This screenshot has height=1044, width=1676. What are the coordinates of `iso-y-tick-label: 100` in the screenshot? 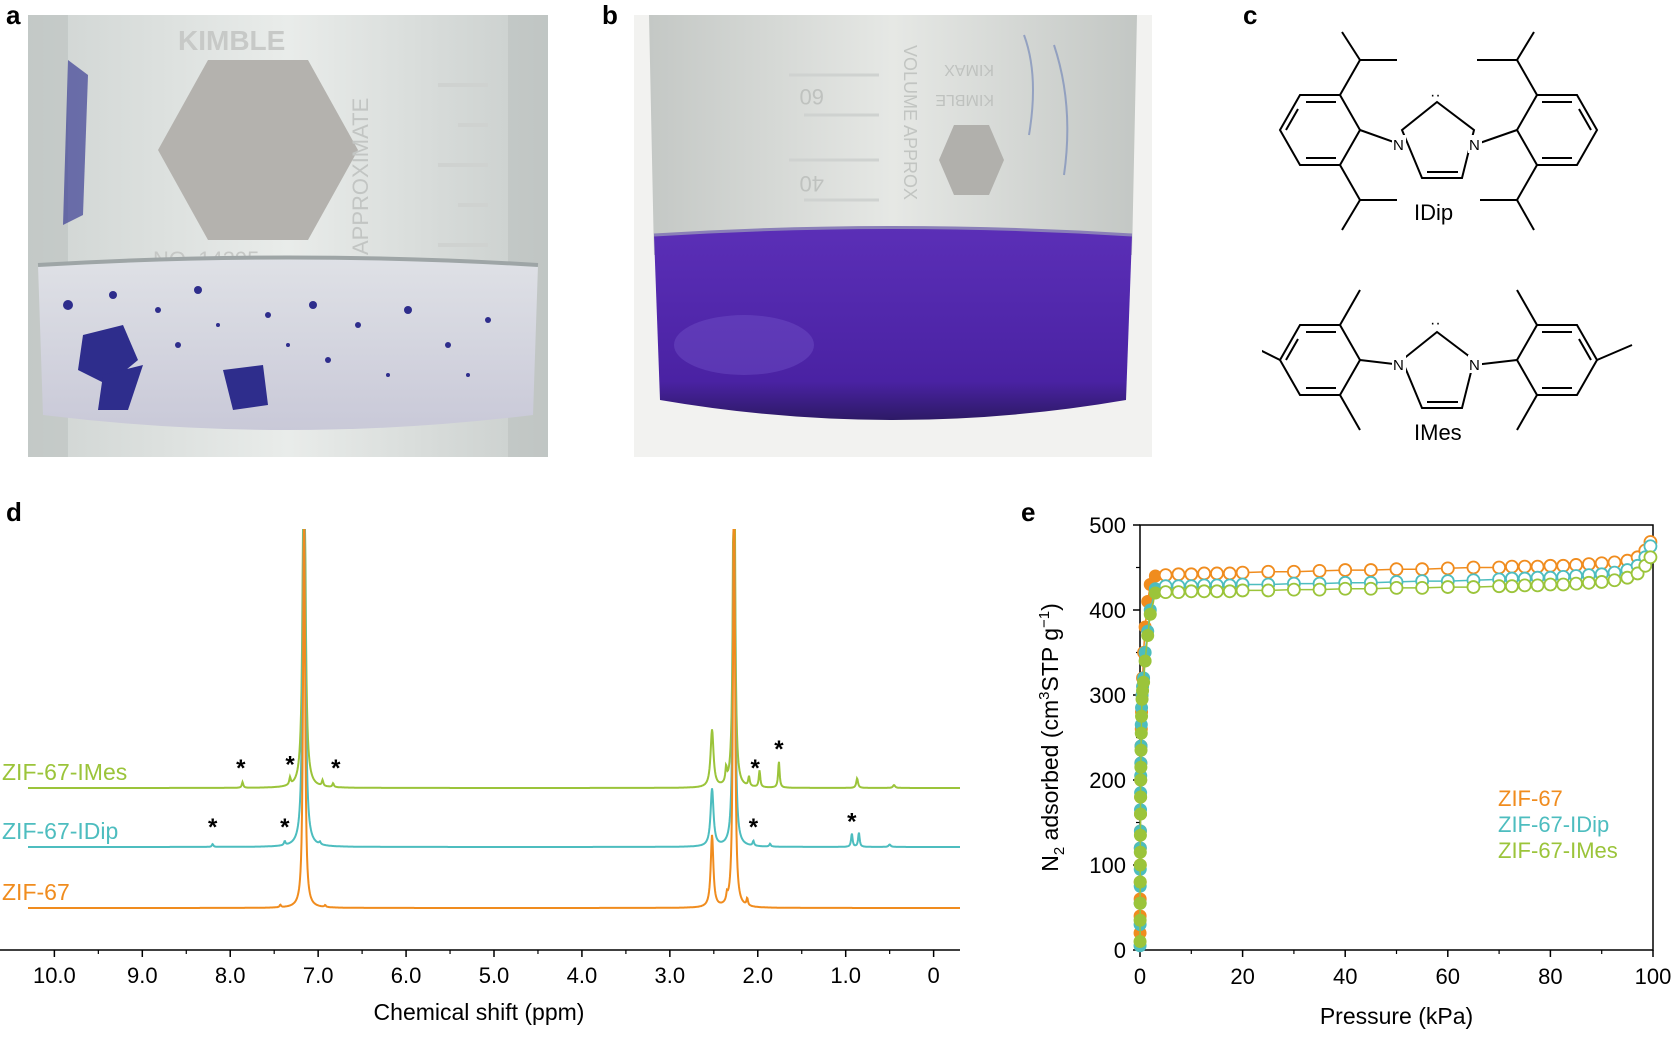 It's located at (1107, 865).